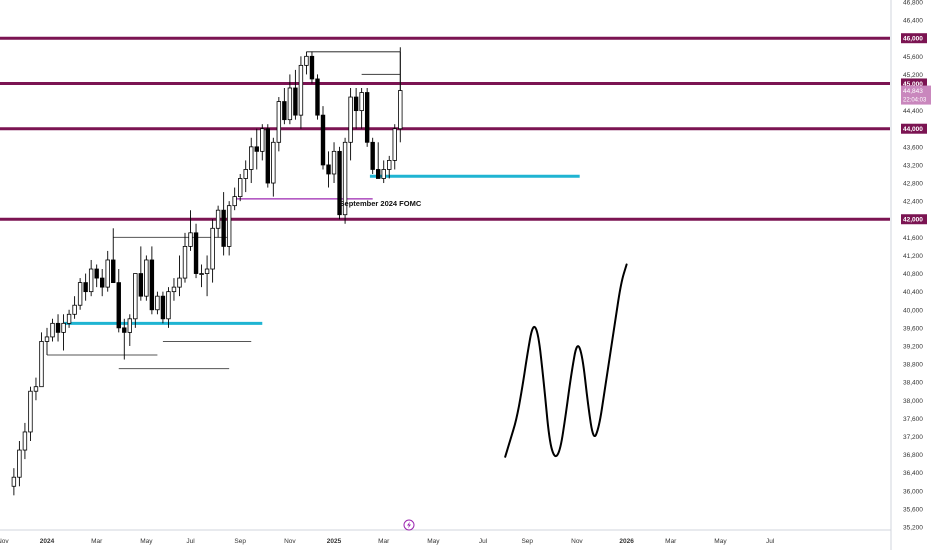  What do you see at coordinates (913, 147) in the screenshot?
I see `y-tick-label: 43,600` at bounding box center [913, 147].